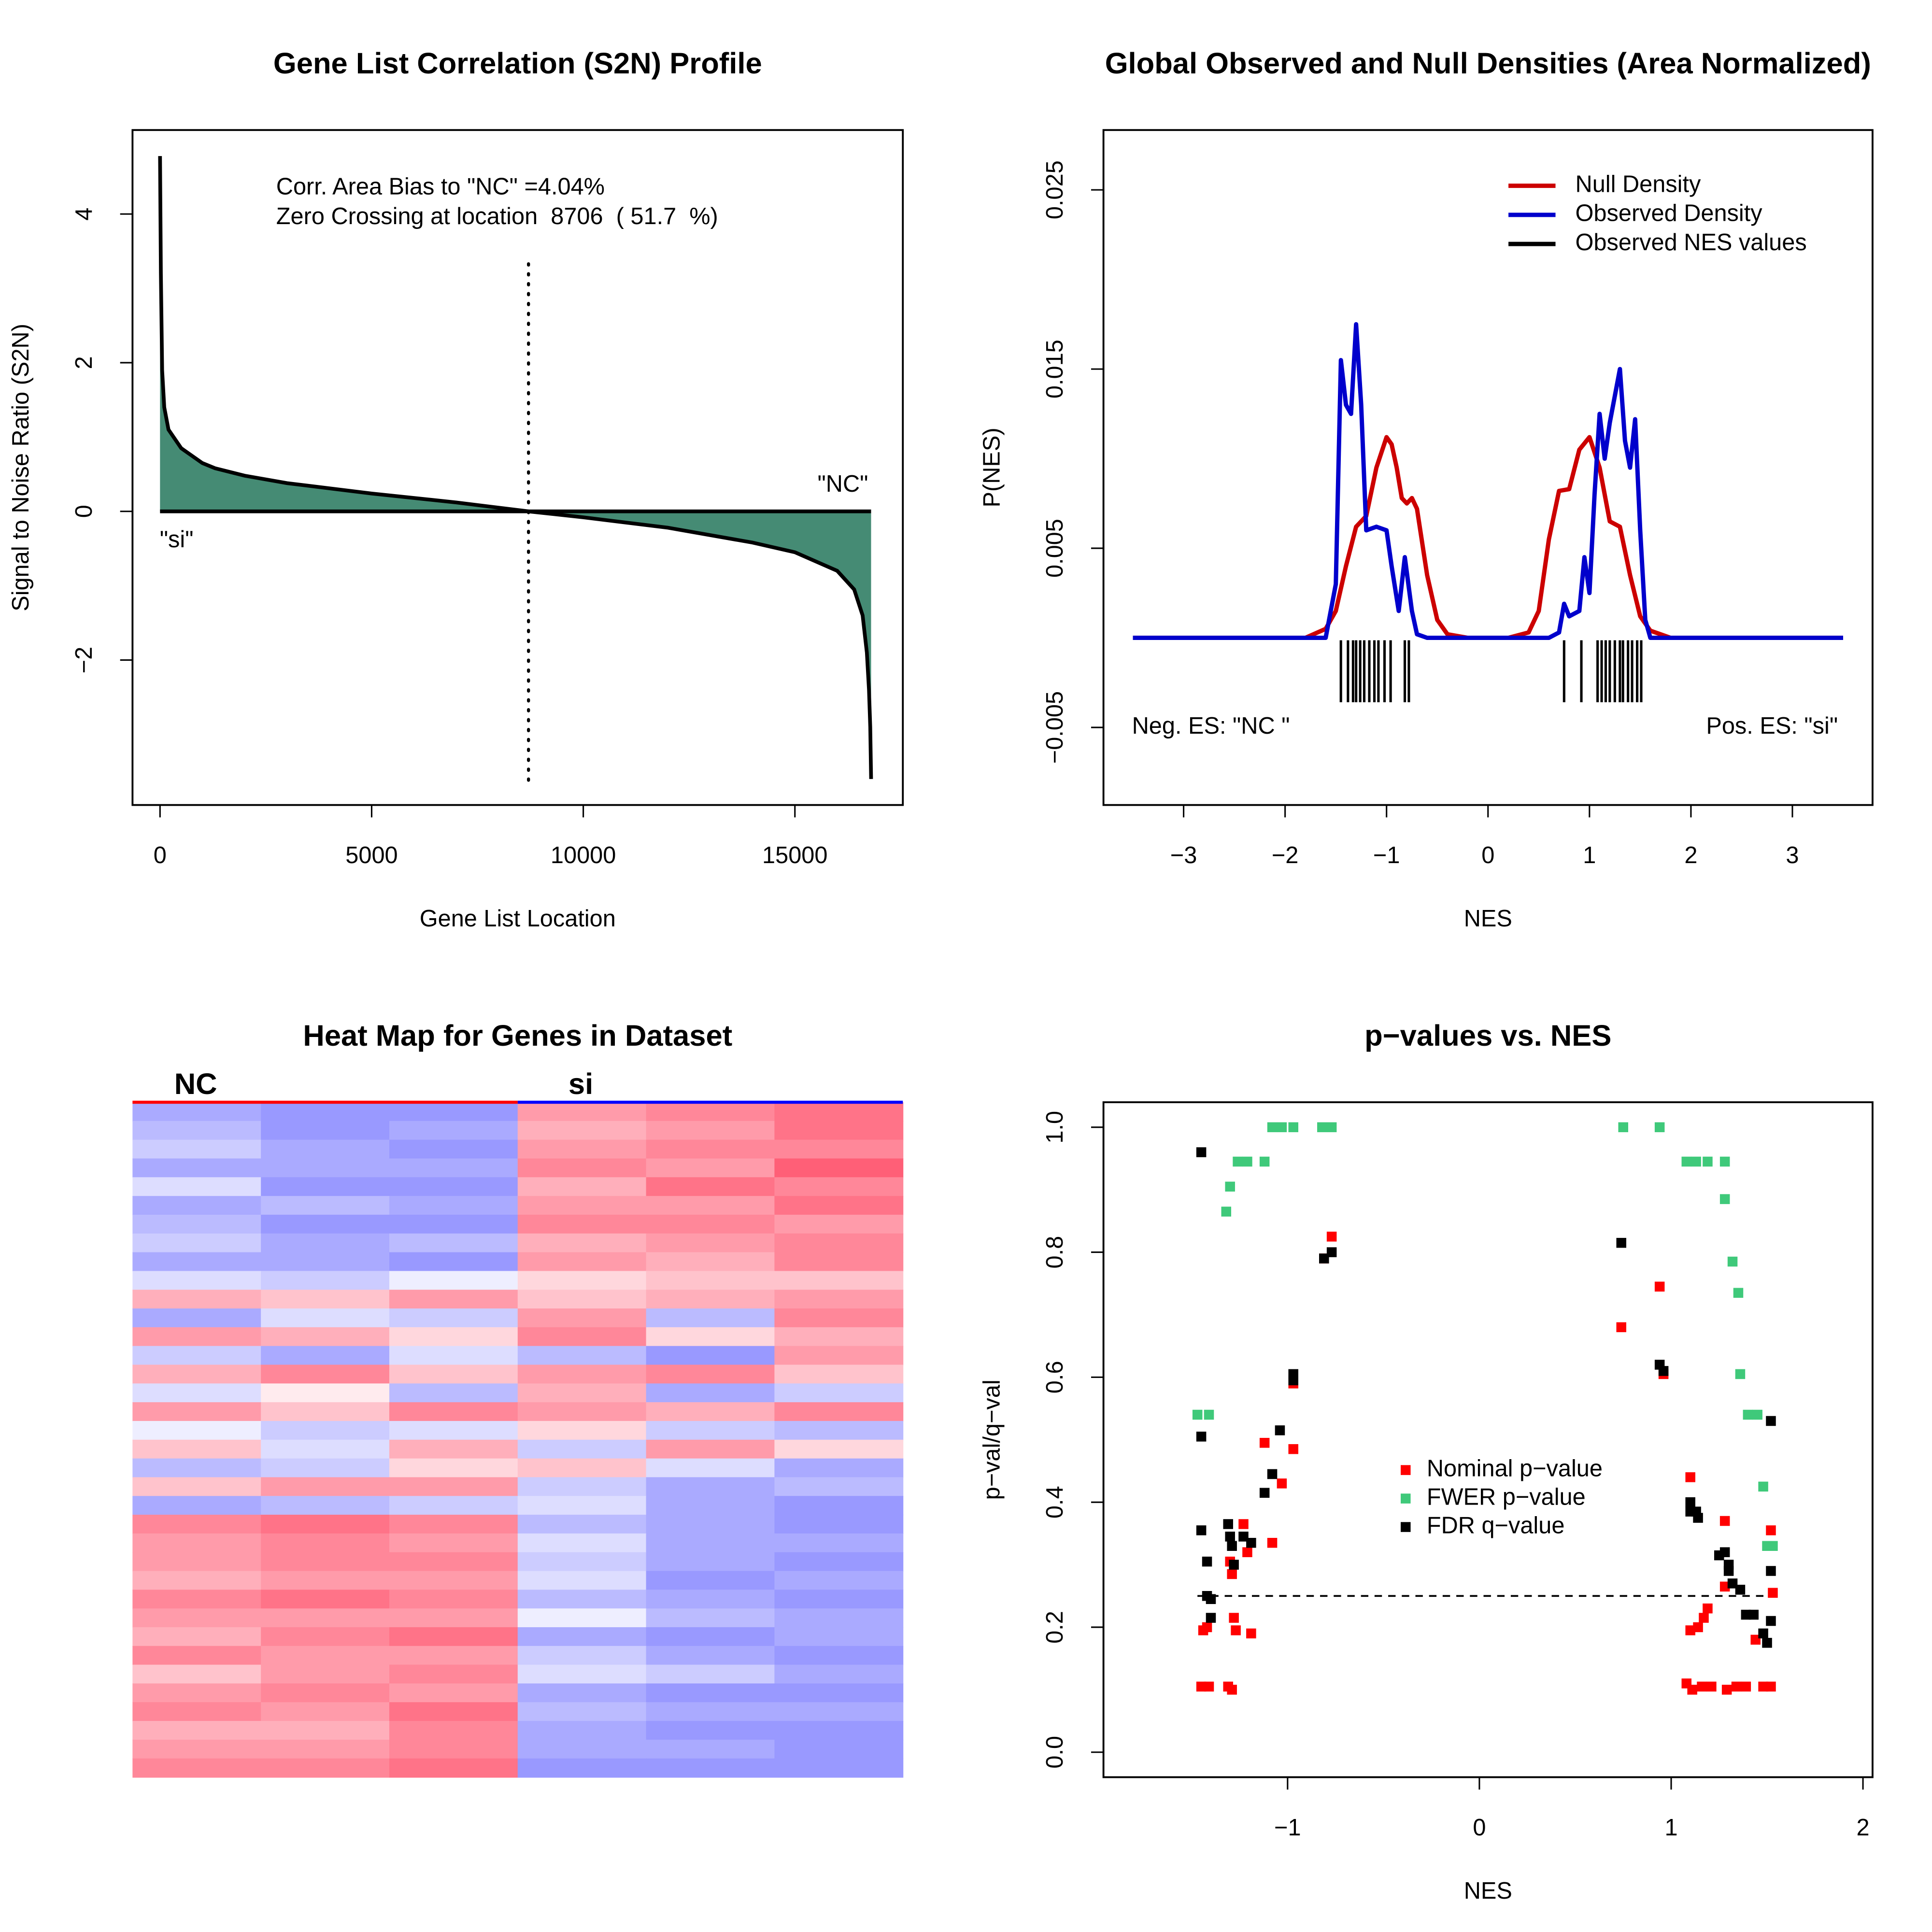  Describe the element at coordinates (84, 362) in the screenshot. I see `y-tick-label: 2` at that location.